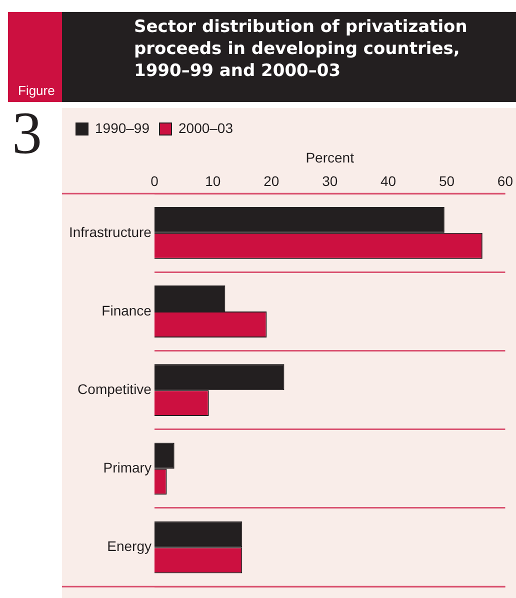 Image resolution: width=516 pixels, height=598 pixels. Describe the element at coordinates (213, 181) in the screenshot. I see `x-tick-label: 10` at that location.